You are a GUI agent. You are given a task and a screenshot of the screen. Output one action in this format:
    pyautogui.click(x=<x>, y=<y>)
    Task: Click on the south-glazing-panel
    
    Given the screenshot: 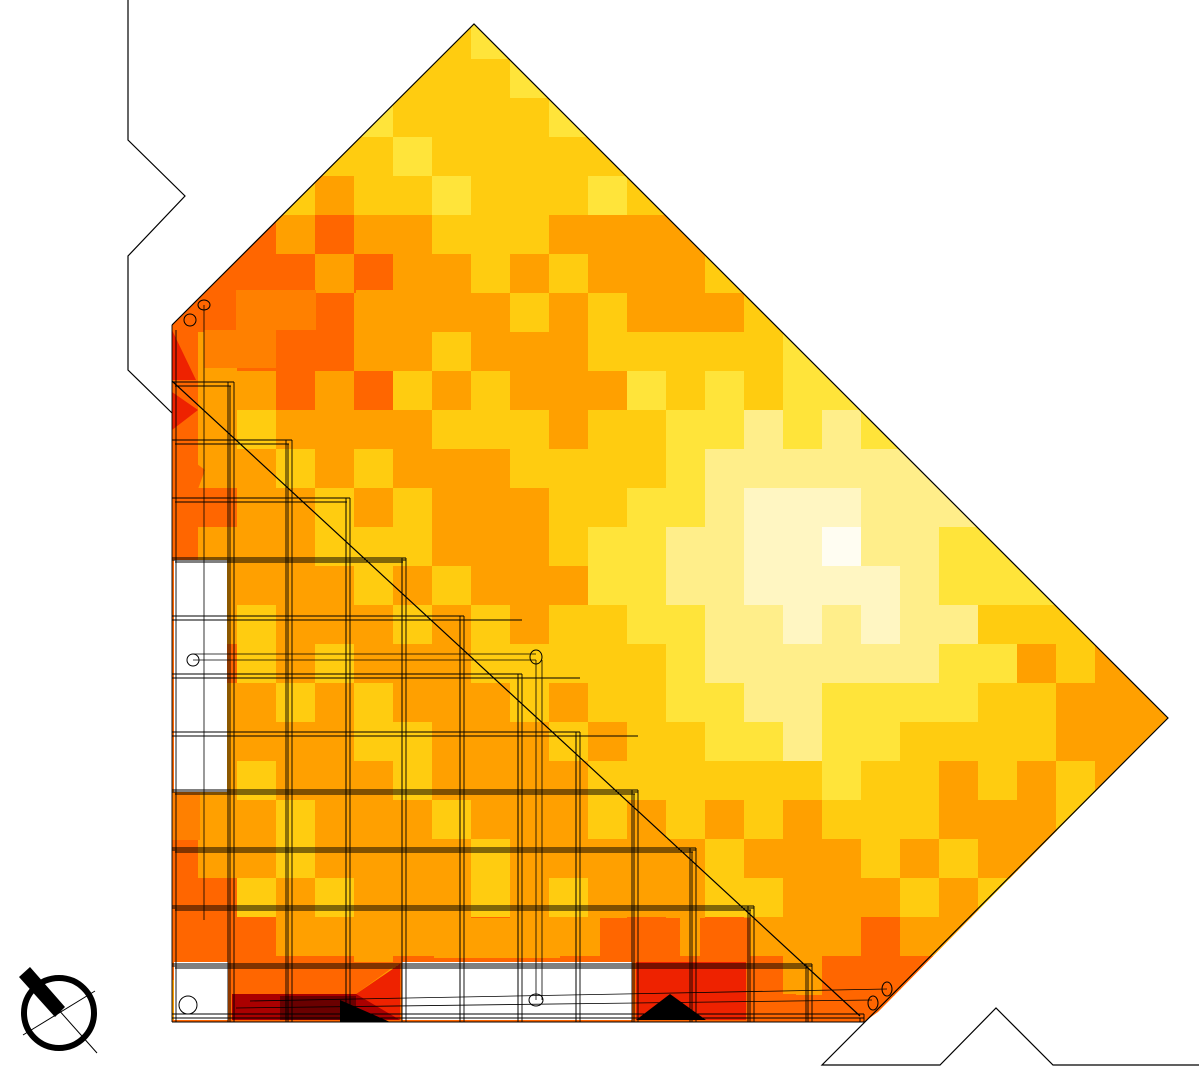 What is the action you would take?
    pyautogui.click(x=517, y=991)
    